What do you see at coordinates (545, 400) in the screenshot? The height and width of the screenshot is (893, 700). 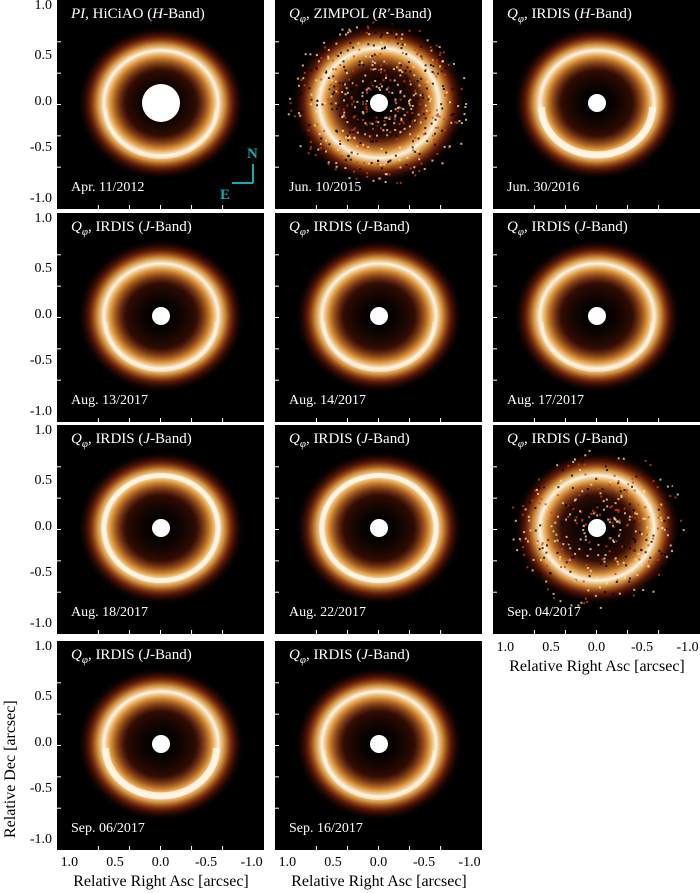 I see `panel-date: Aug. 17/2017` at bounding box center [545, 400].